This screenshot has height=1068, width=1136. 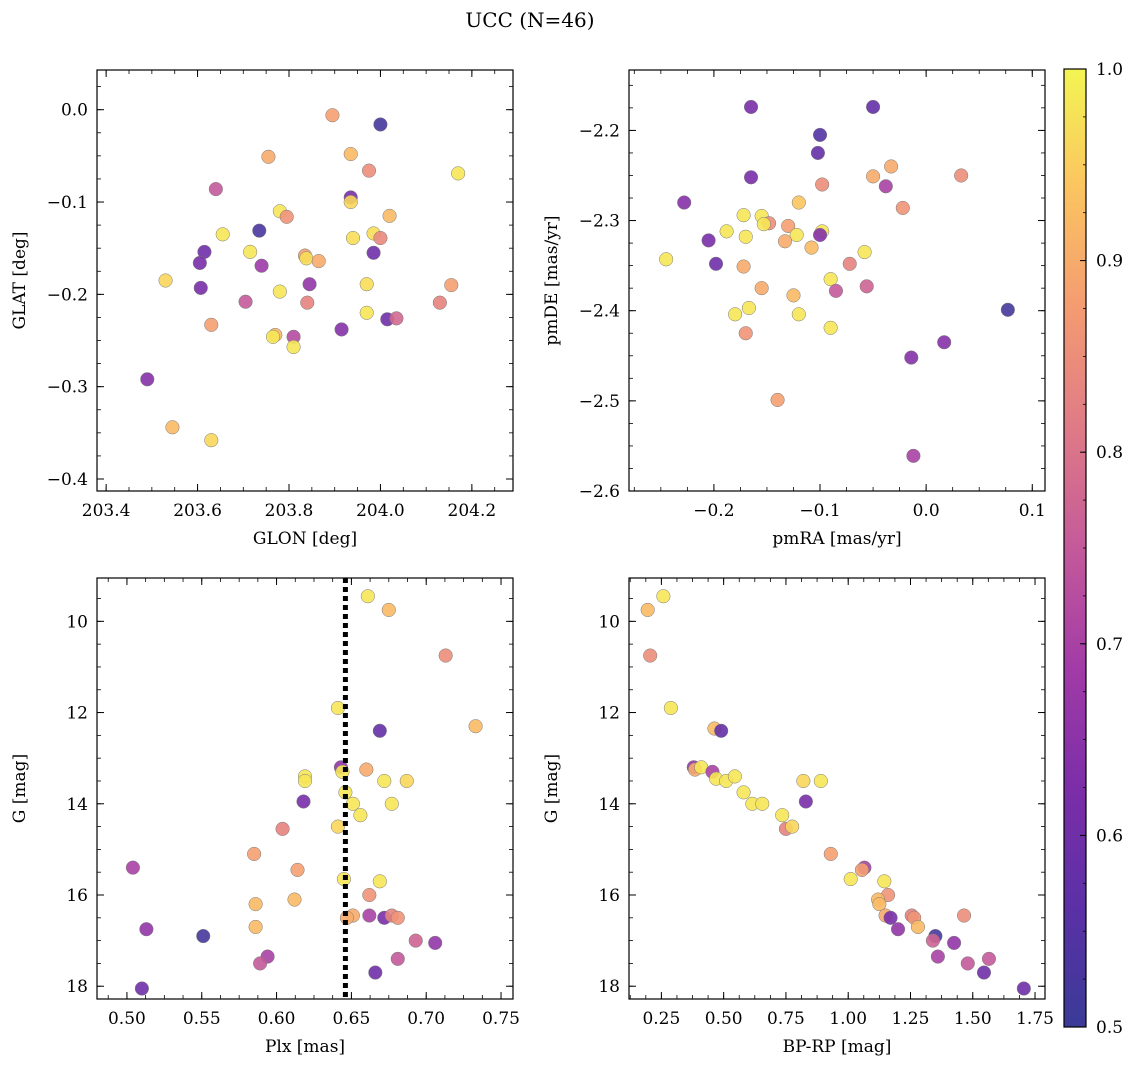 What do you see at coordinates (1035, 1019) in the screenshot?
I see `x-tick-label: 1.75` at bounding box center [1035, 1019].